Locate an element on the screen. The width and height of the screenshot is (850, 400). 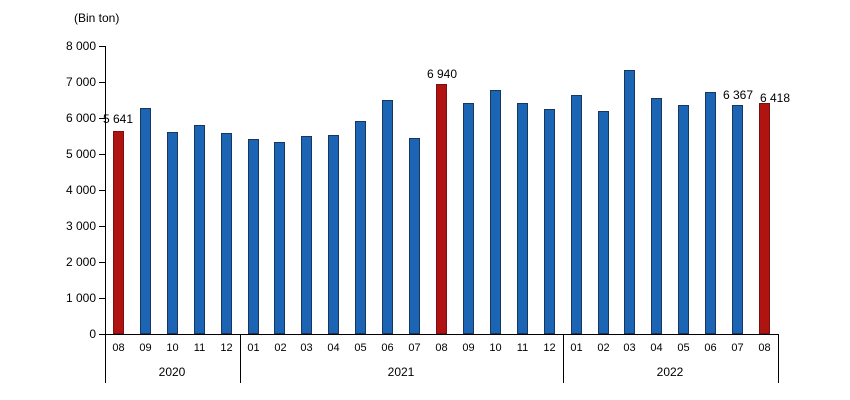
y-tick-label-7000: 7 000 is located at coordinates (80, 82).